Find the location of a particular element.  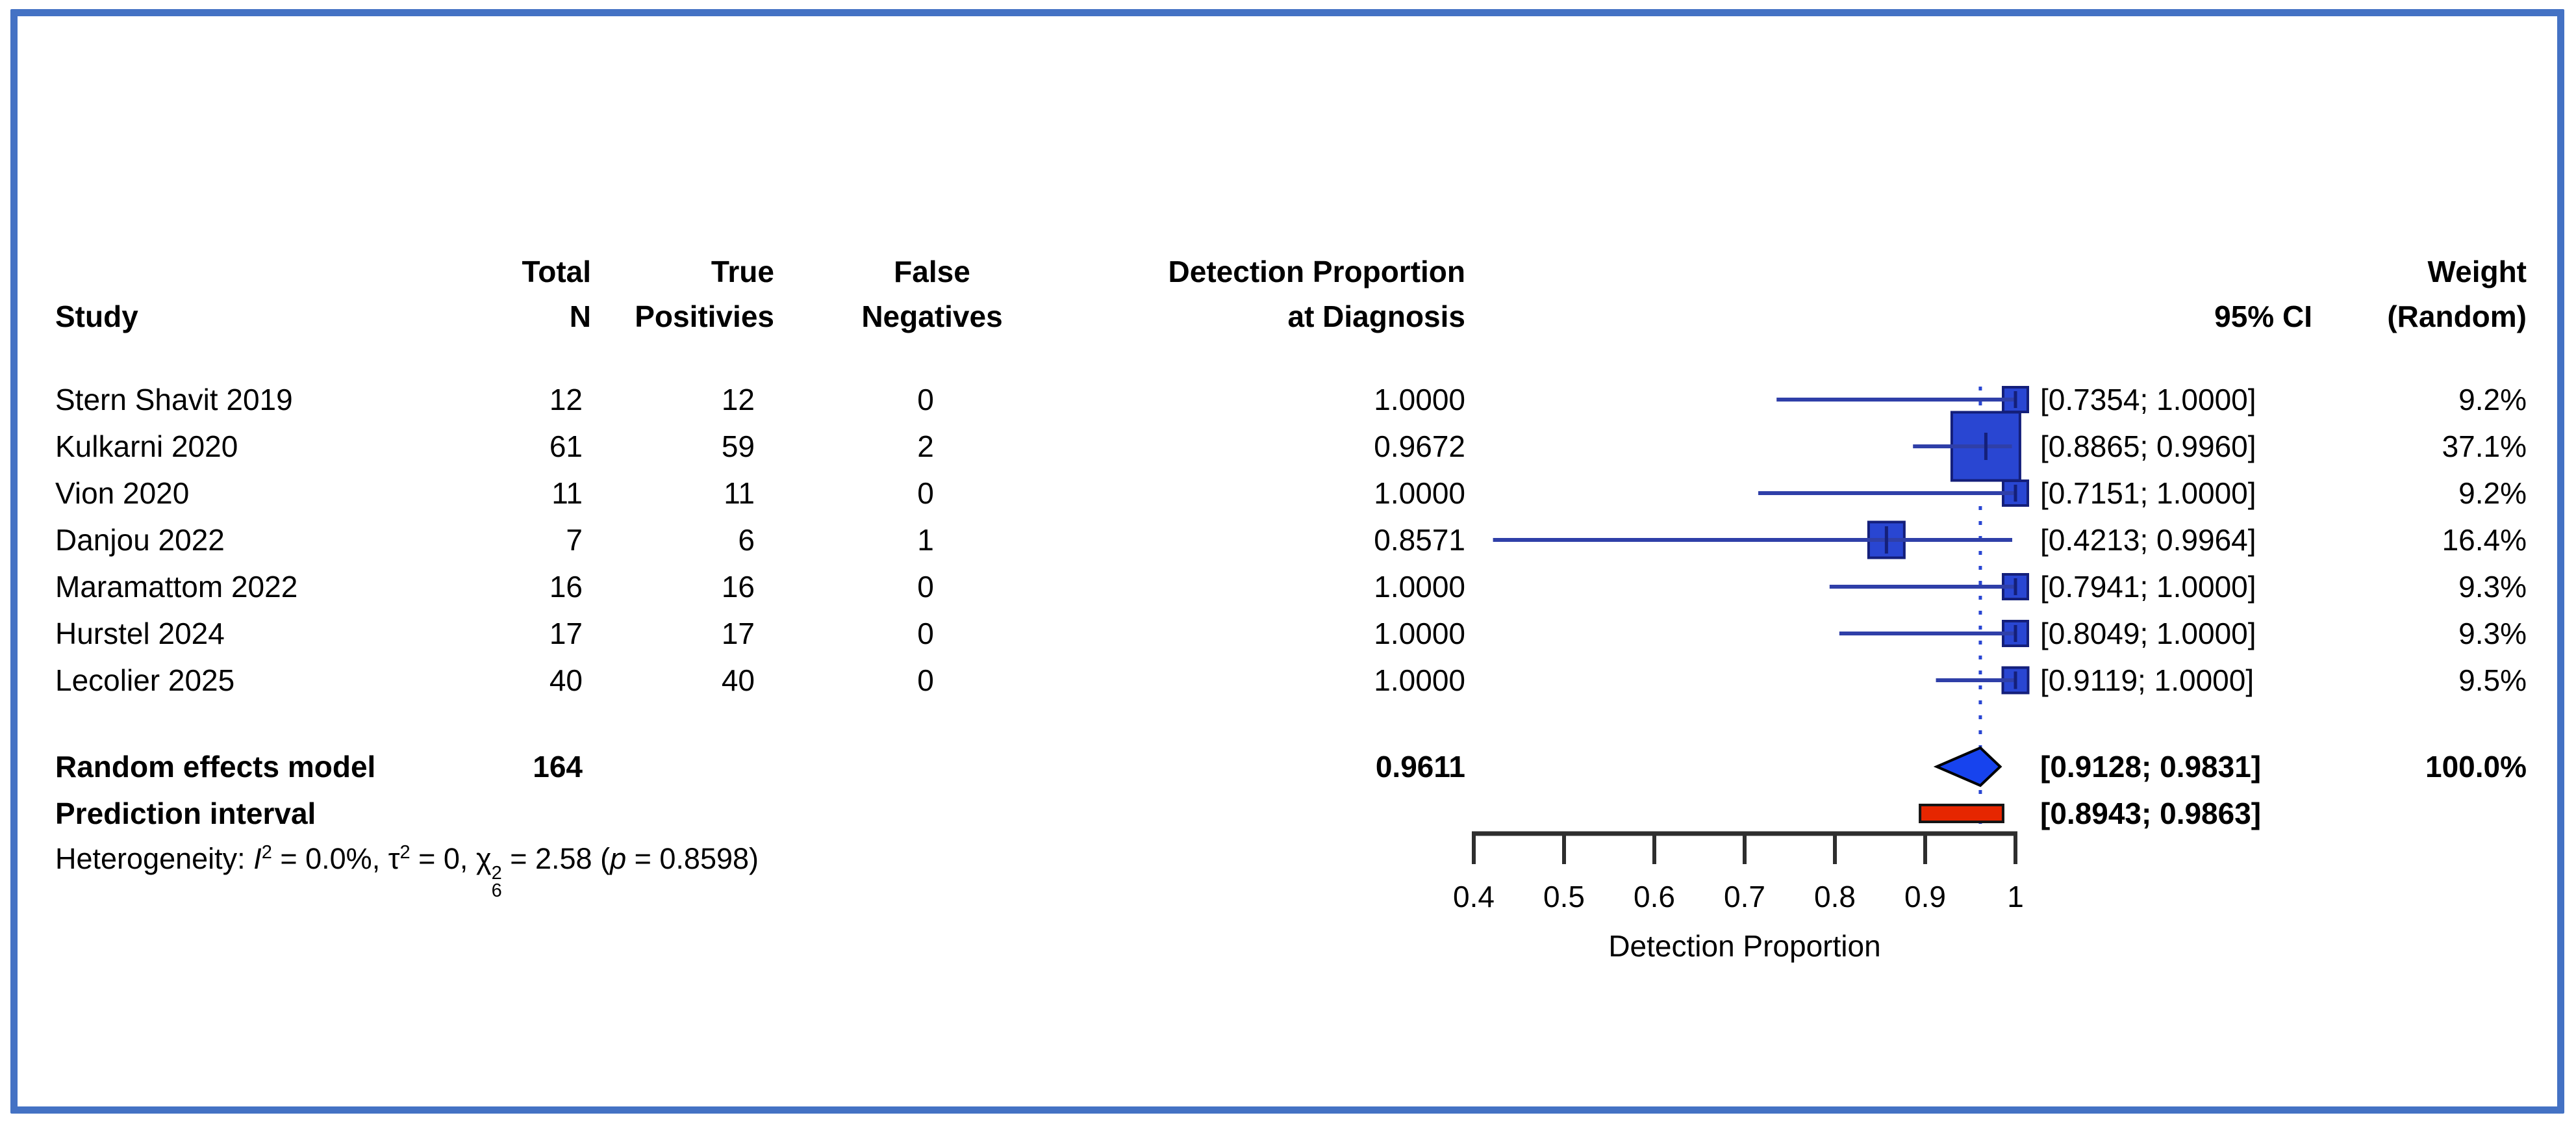

ci-value: [0.8049; 1.0000] is located at coordinates (2148, 633).